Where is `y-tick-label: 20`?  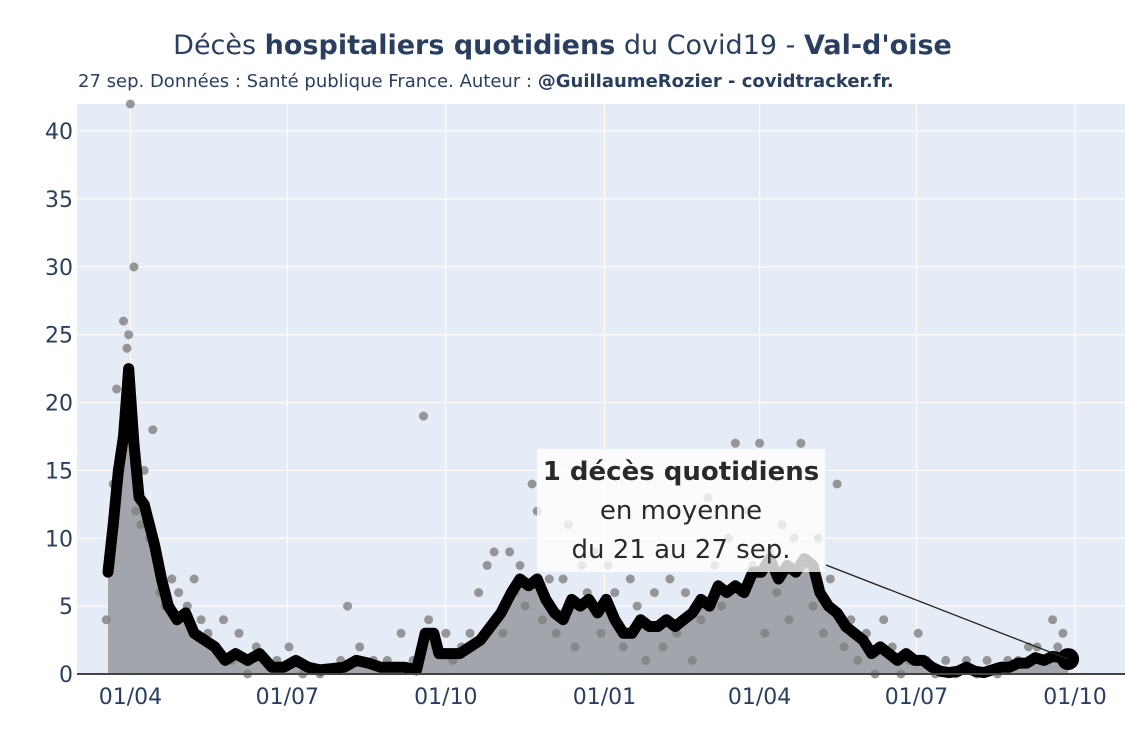 y-tick-label: 20 is located at coordinates (59, 404).